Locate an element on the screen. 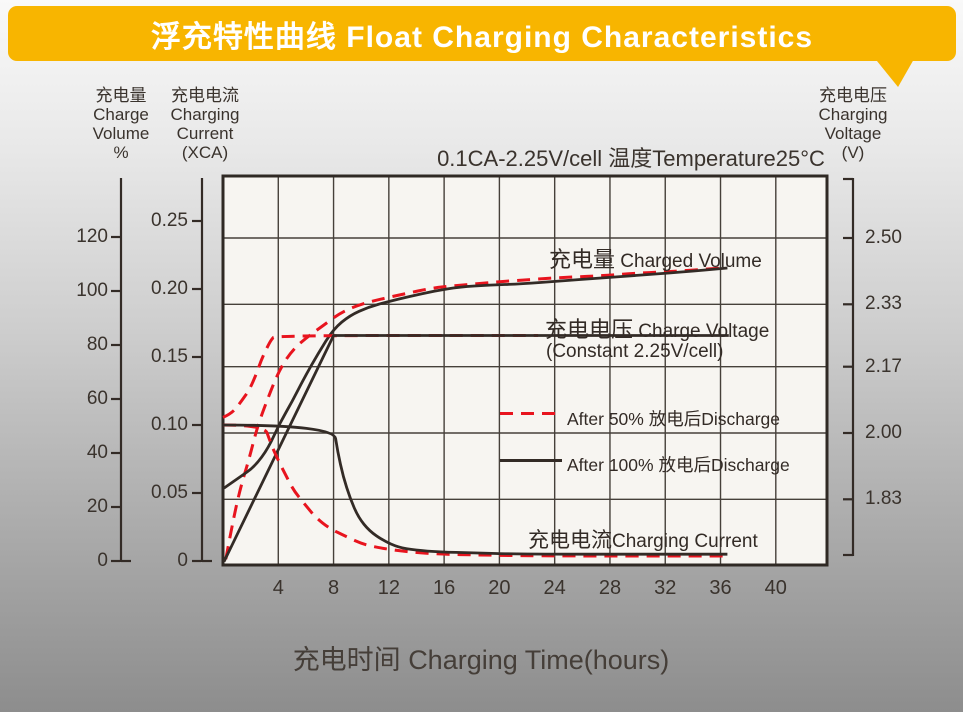 This screenshot has width=963, height=712. page-title: 浮充特性曲线 Float Charging Characteristics is located at coordinates (482, 37).